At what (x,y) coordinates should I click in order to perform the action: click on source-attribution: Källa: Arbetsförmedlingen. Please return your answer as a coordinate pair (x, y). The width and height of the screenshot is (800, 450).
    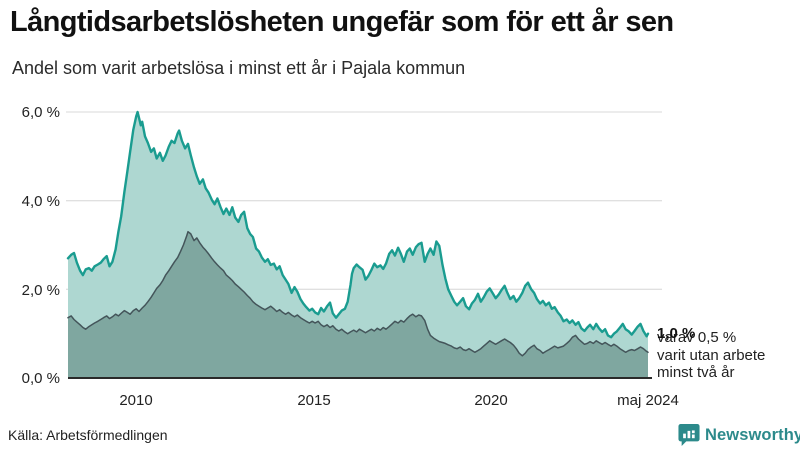
    Looking at the image, I should click on (88, 435).